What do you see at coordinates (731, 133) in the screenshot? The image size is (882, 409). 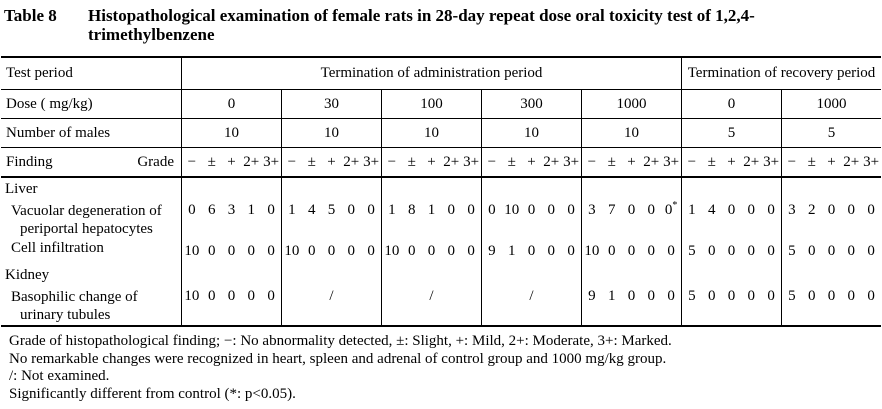 I see `number-of-males-value: 5` at bounding box center [731, 133].